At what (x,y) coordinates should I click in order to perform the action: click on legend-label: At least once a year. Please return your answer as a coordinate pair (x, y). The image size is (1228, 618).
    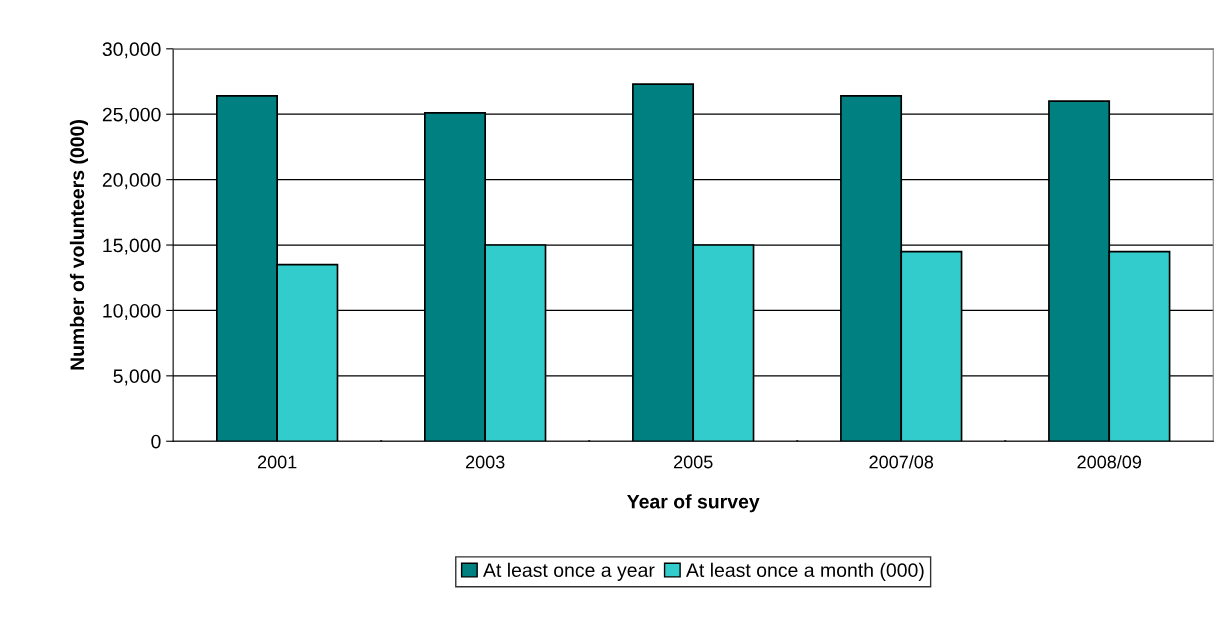
    Looking at the image, I should click on (569, 571).